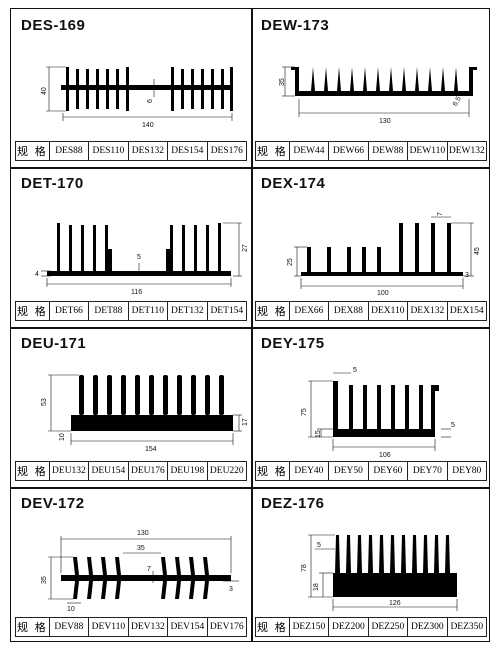 This screenshot has width=500, height=650. Describe the element at coordinates (387, 151) in the screenshot. I see `spec-cell: DEW88` at that location.